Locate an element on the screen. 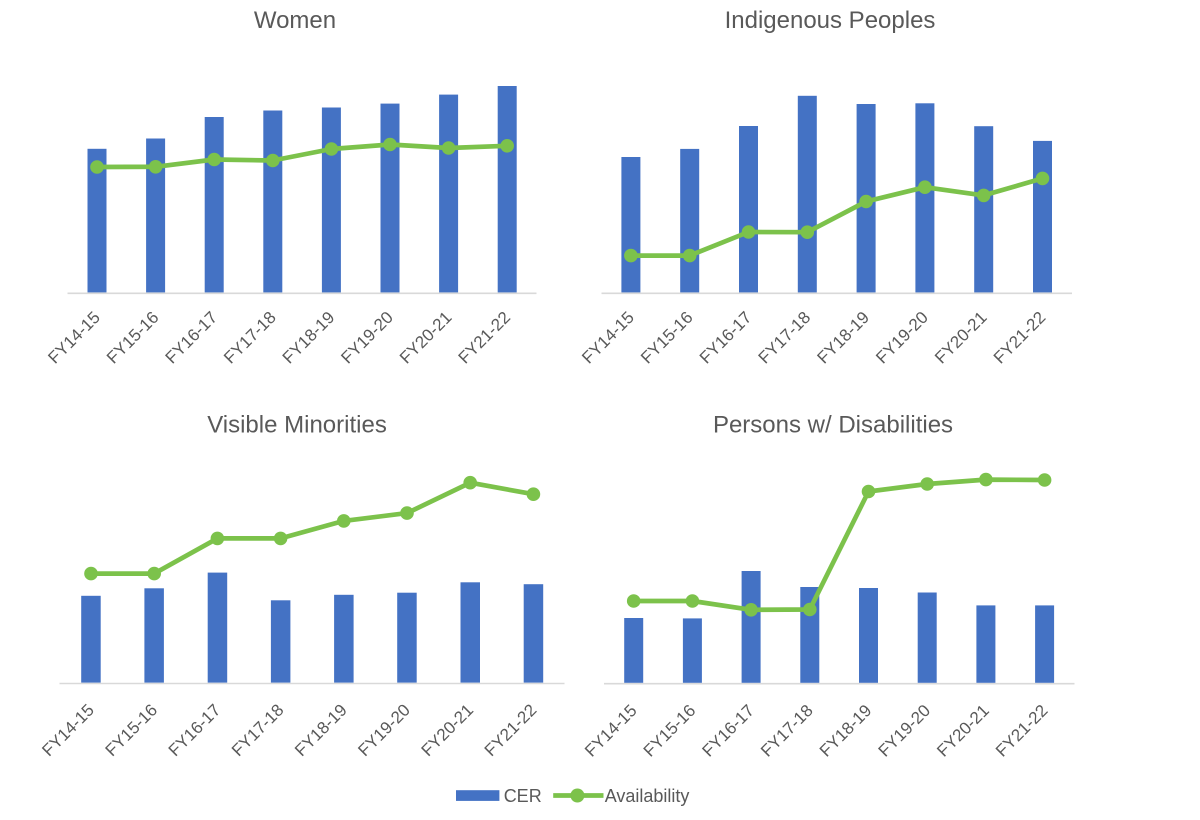 The height and width of the screenshot is (820, 1200). svg-text: Indigenous Peoples is located at coordinates (830, 20).